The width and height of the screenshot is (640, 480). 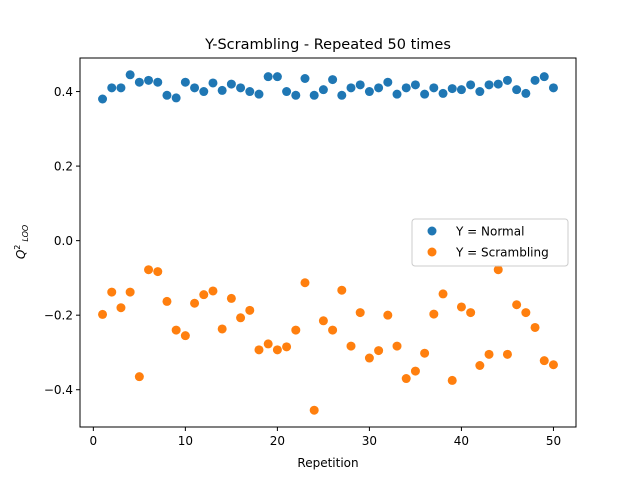 What do you see at coordinates (369, 441) in the screenshot?
I see `x-tick-label: 30` at bounding box center [369, 441].